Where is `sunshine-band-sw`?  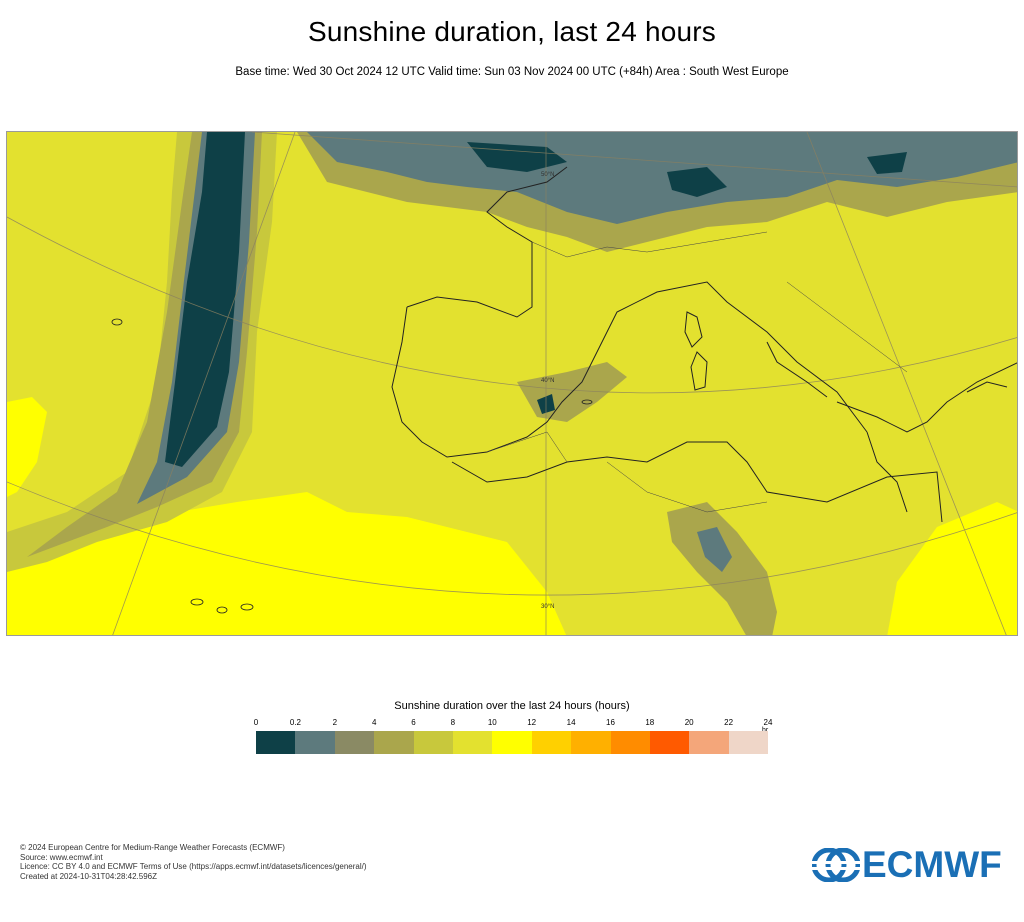
sunshine-band-sw is located at coordinates (27, 447).